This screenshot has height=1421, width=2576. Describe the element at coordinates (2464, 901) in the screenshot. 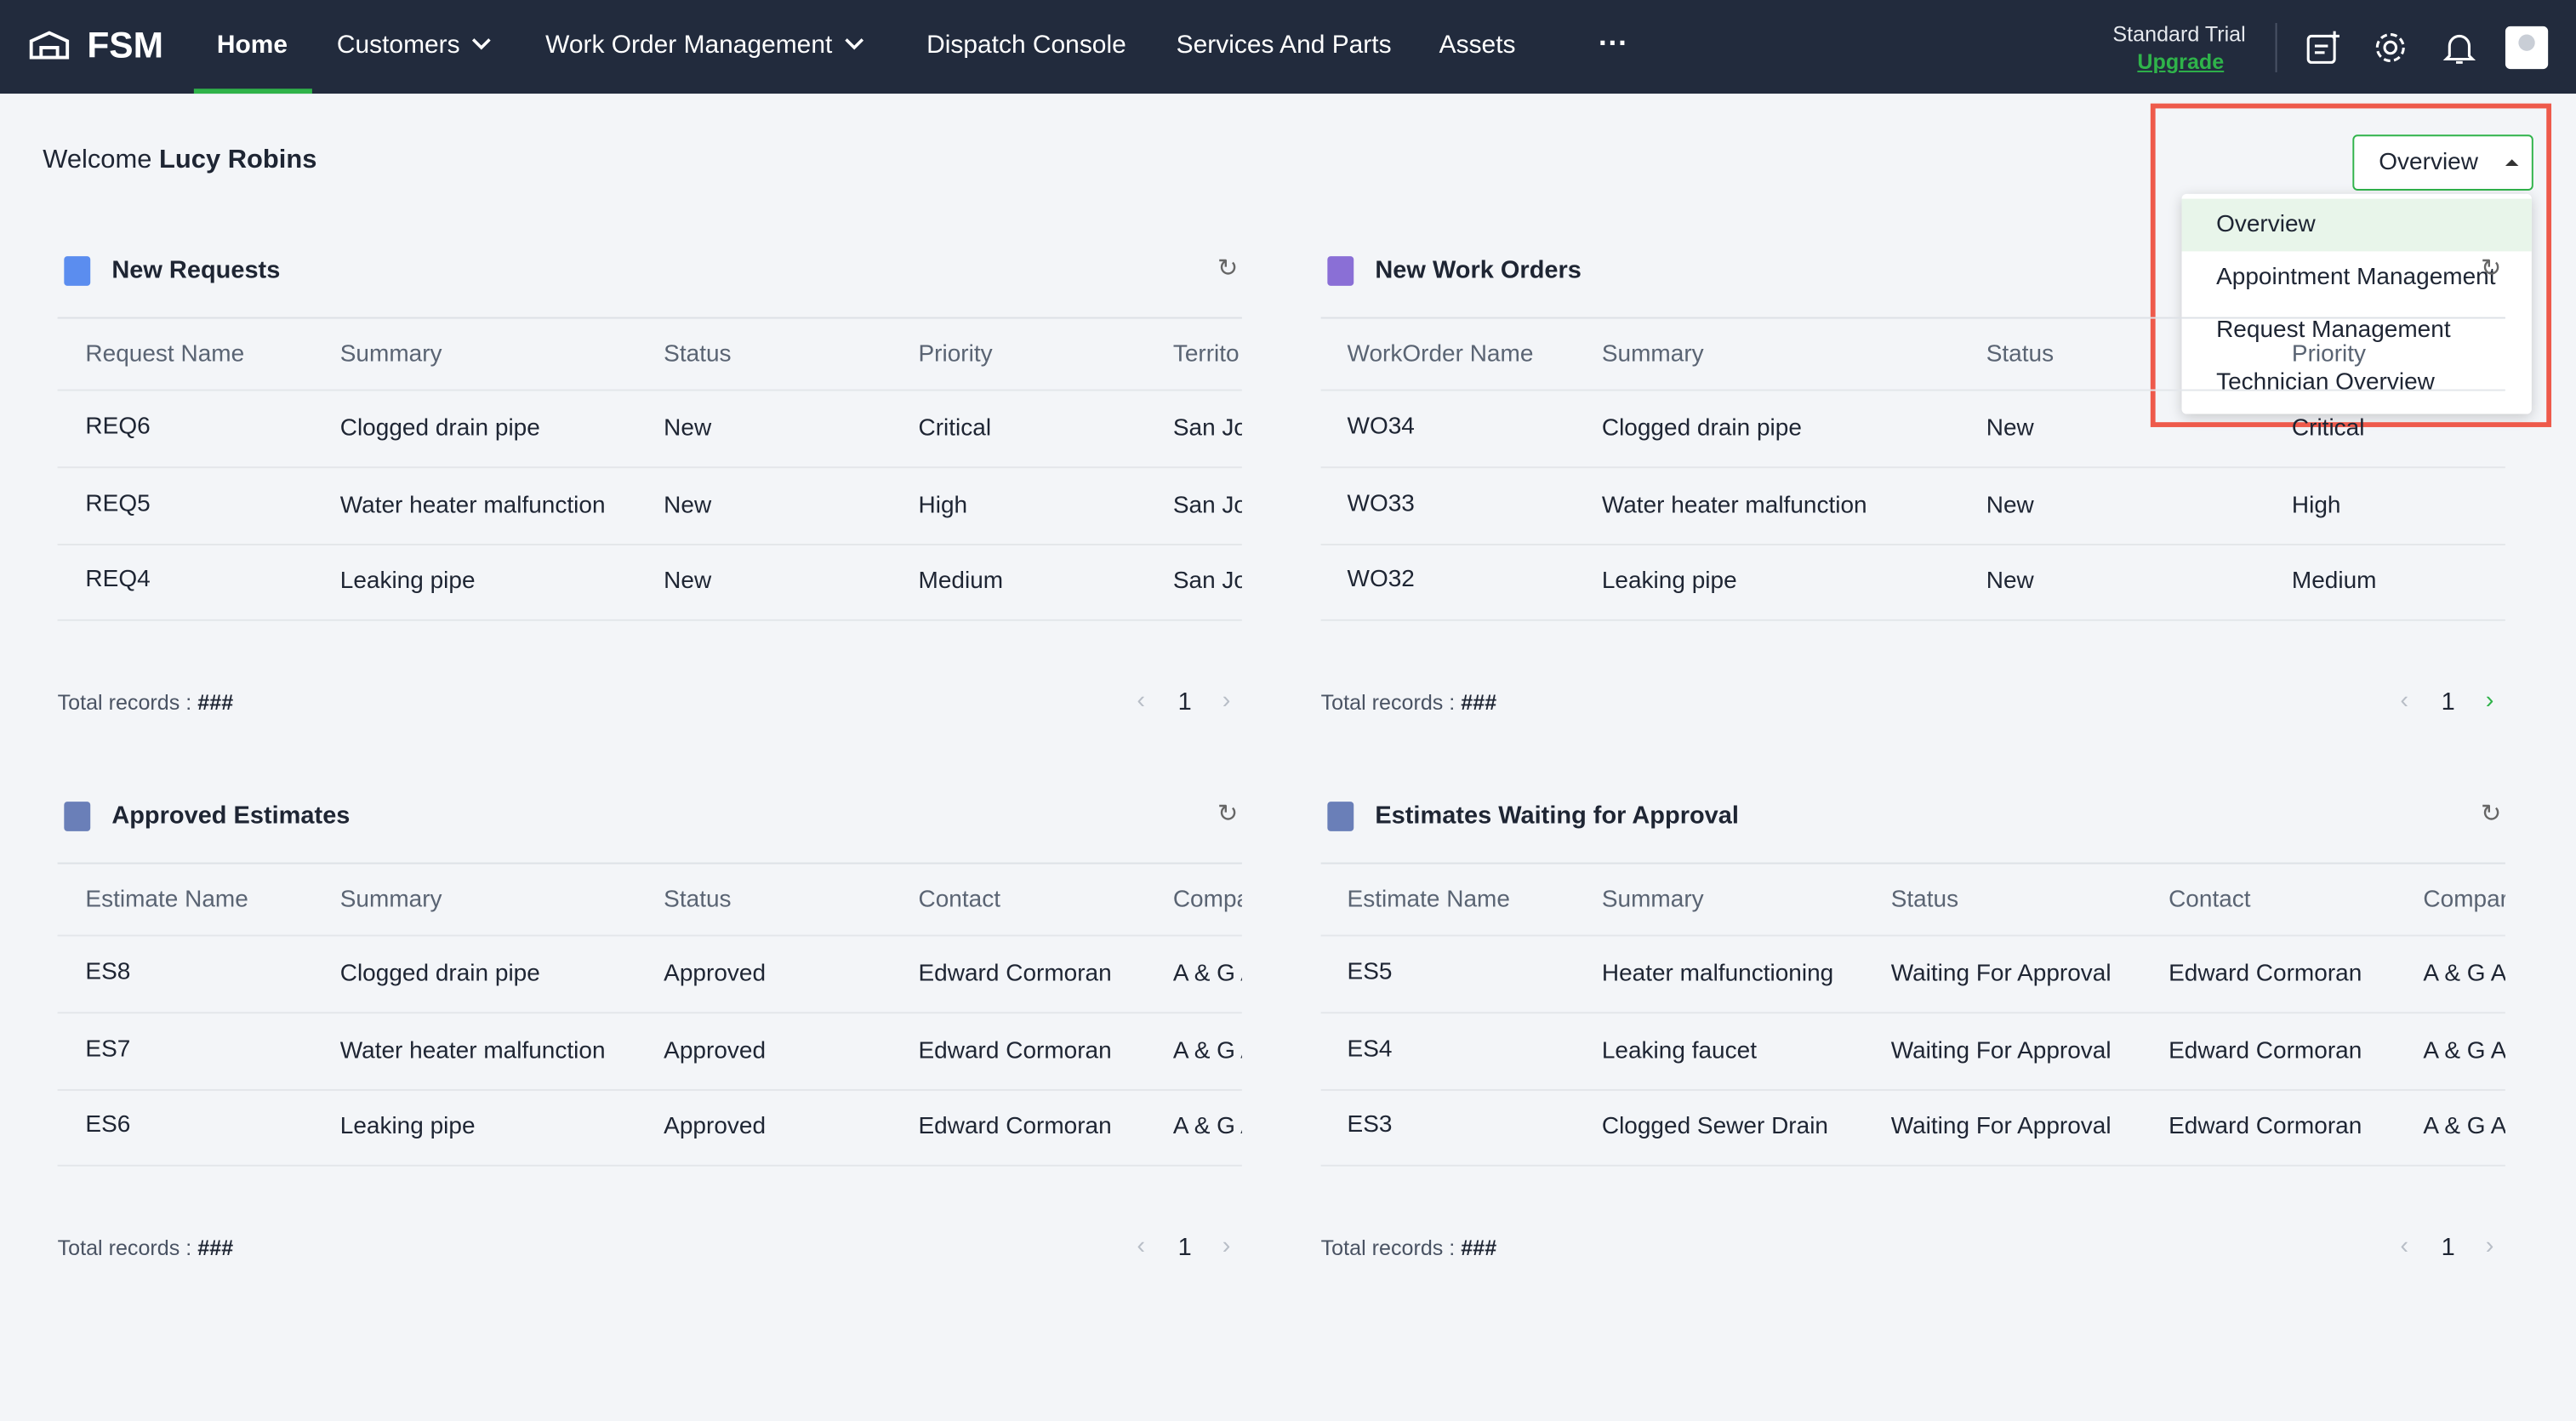

I see `column-header: Compar` at that location.